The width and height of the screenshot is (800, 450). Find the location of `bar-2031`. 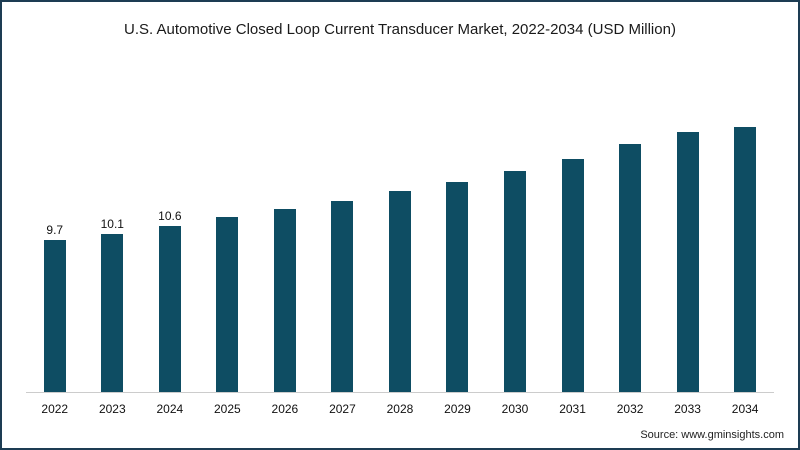

bar-2031 is located at coordinates (572, 275).